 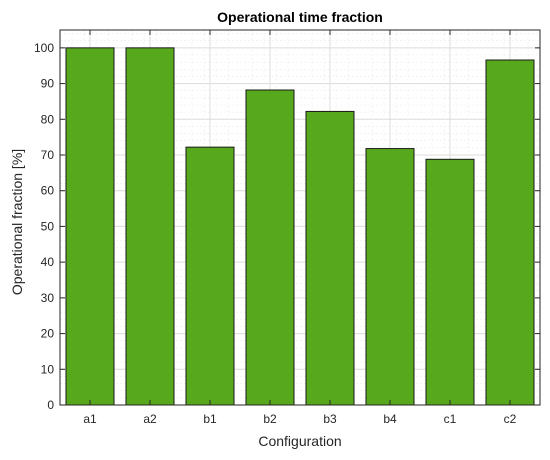 What do you see at coordinates (44, 48) in the screenshot?
I see `y-tick-label: 100` at bounding box center [44, 48].